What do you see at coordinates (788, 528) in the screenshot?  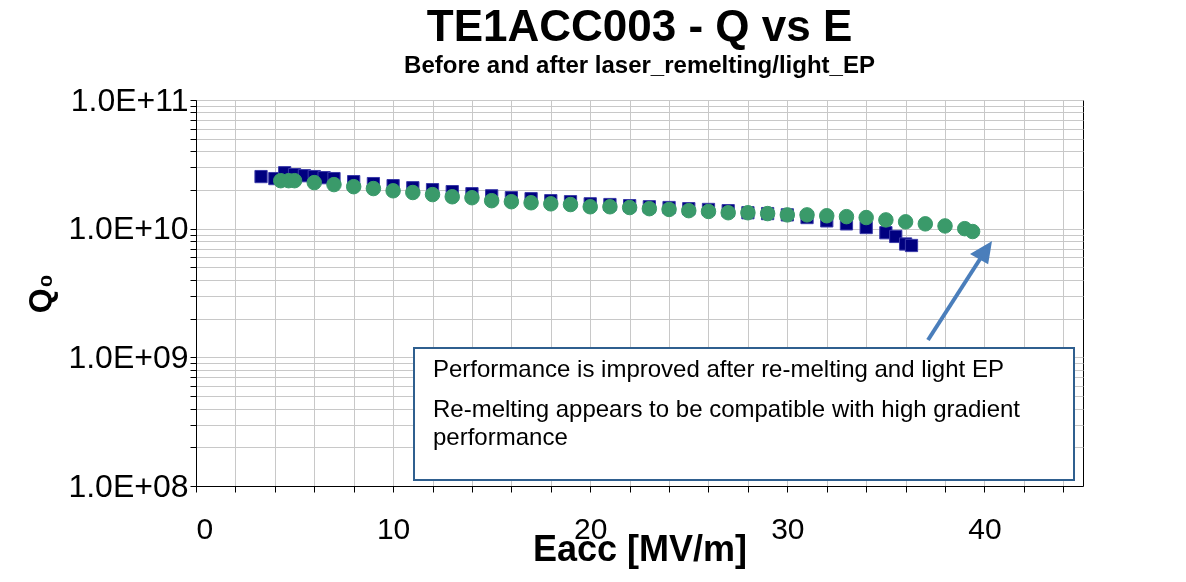 I see `x-tick-label: 30` at bounding box center [788, 528].